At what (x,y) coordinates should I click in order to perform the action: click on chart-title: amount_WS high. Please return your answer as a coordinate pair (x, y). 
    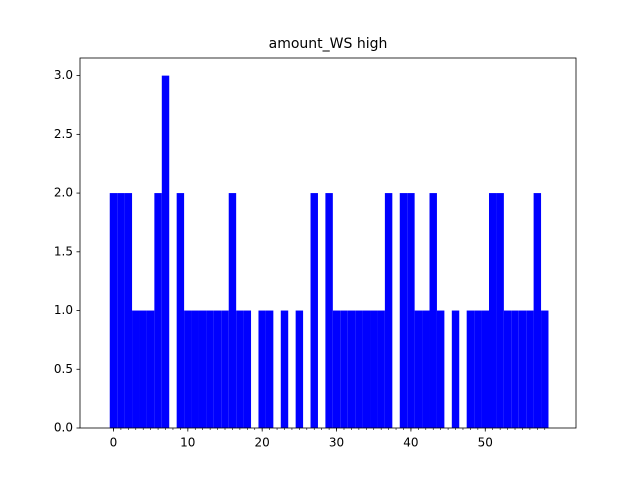
    Looking at the image, I should click on (328, 44).